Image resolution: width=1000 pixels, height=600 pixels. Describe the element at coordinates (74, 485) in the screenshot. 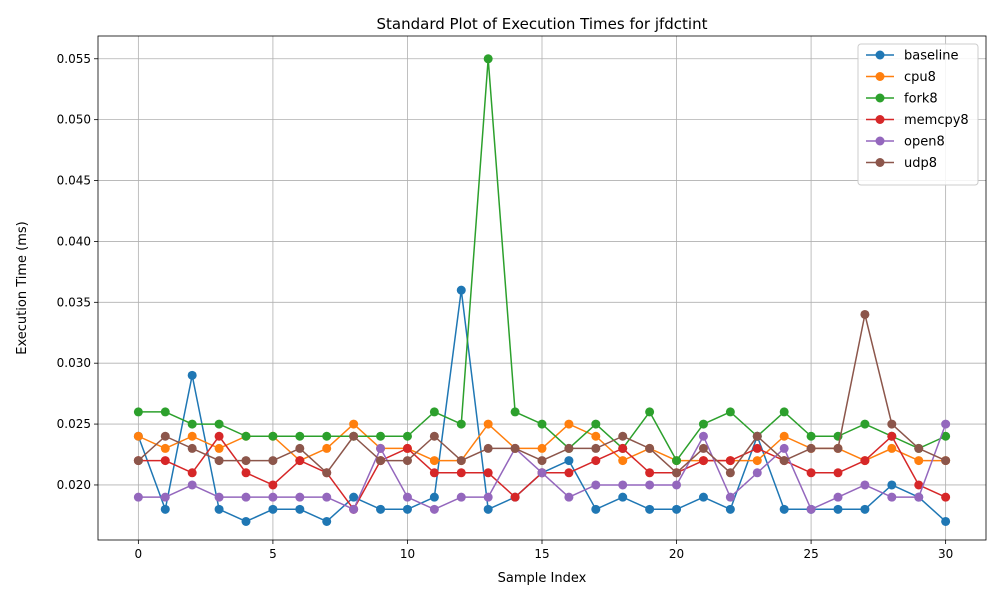

I see `y-tick-label: 0.020` at that location.